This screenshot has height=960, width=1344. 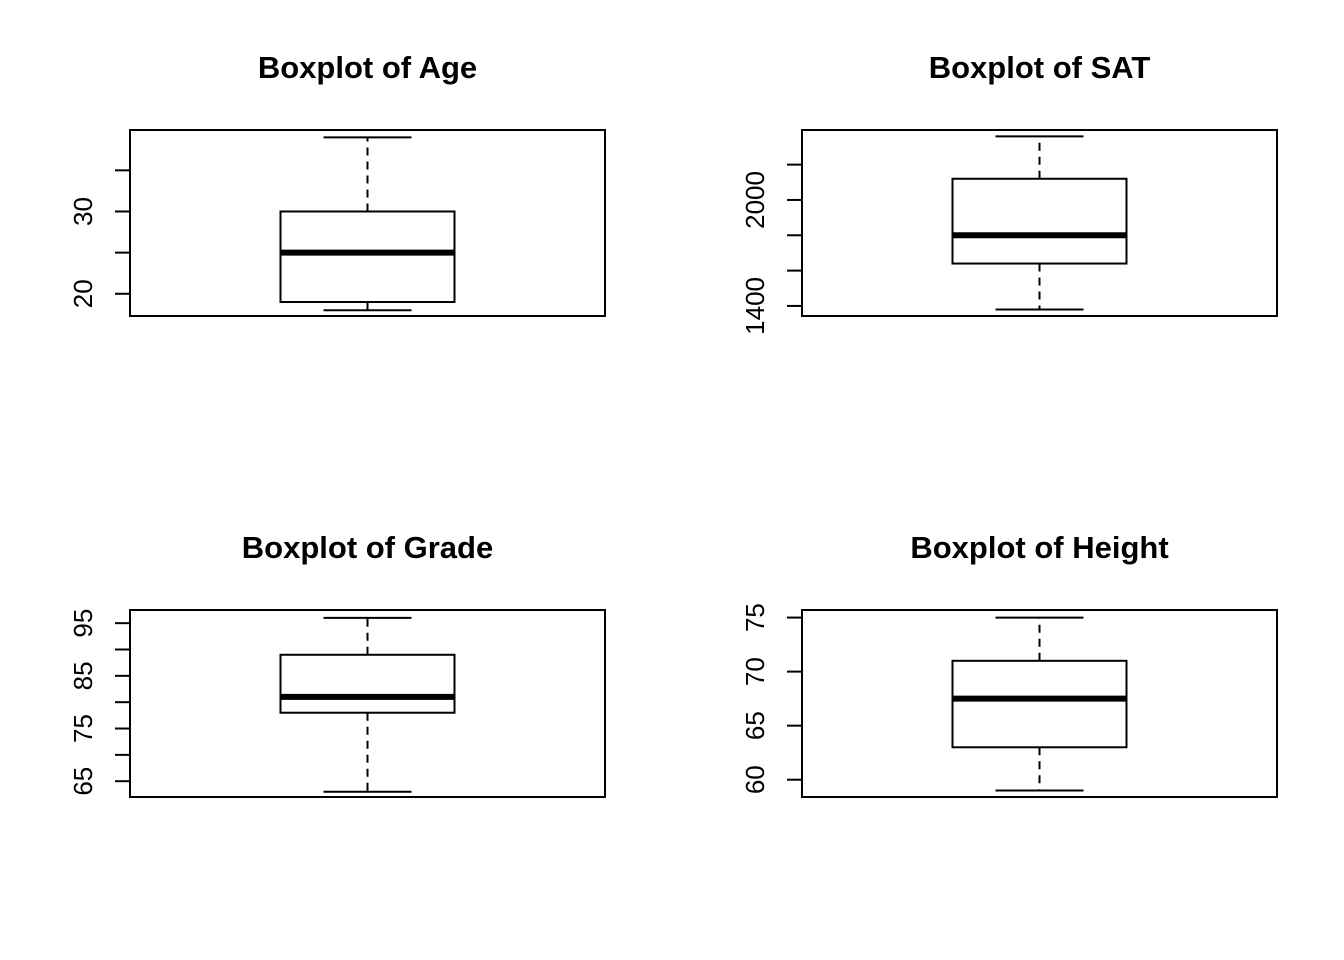 I want to click on chart-panel: Boxplot of SAT 1400 2000, so click(x=1009, y=192).